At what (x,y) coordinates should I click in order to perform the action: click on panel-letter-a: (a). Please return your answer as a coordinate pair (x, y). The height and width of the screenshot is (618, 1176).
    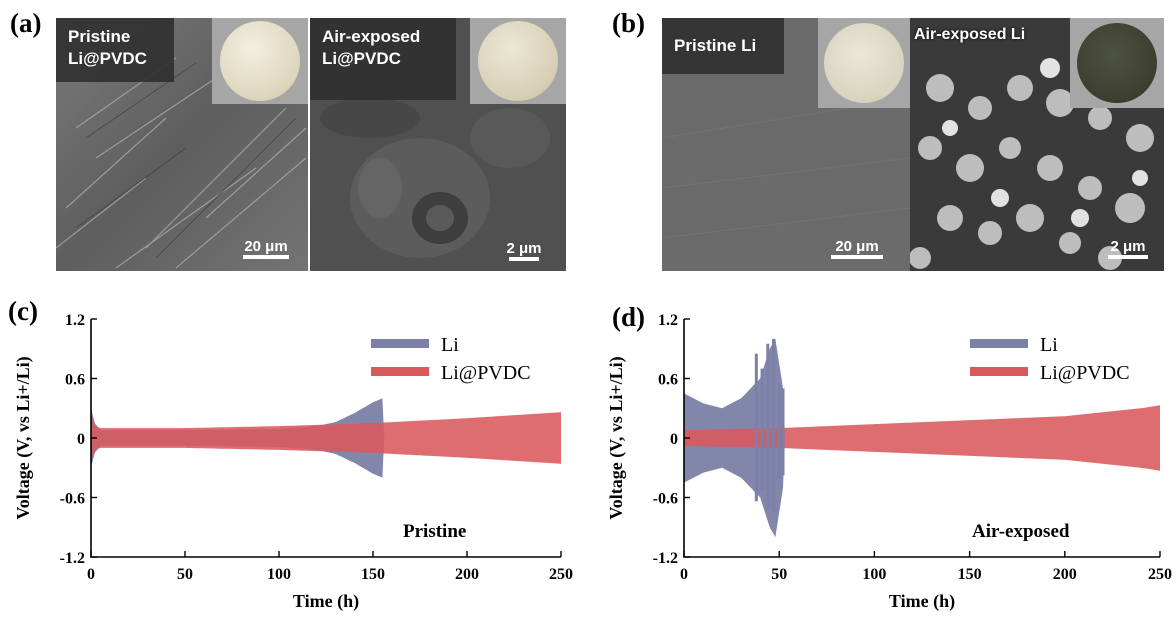
    Looking at the image, I should click on (26, 23).